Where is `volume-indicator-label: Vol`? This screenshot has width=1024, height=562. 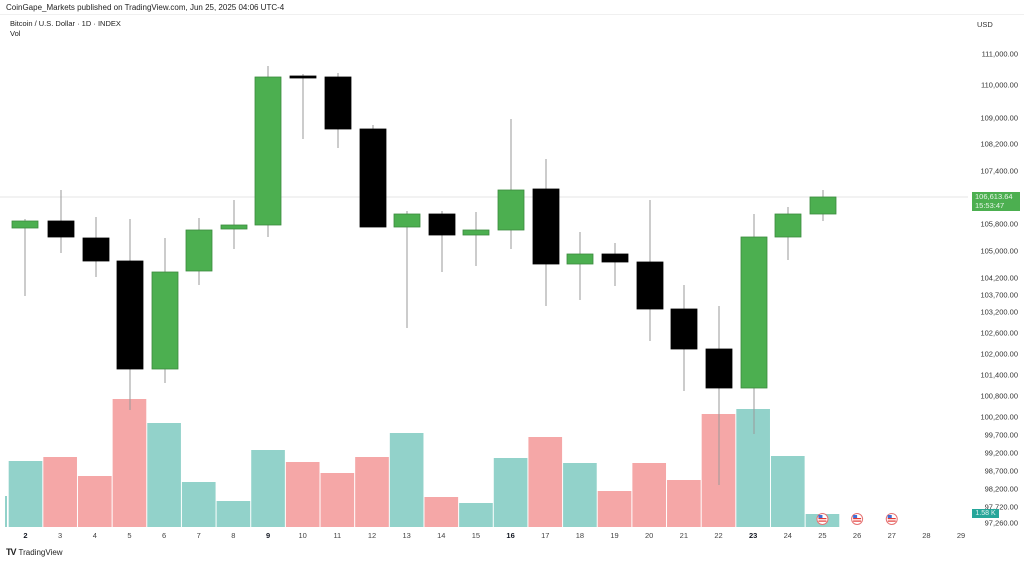
volume-indicator-label: Vol is located at coordinates (15, 33).